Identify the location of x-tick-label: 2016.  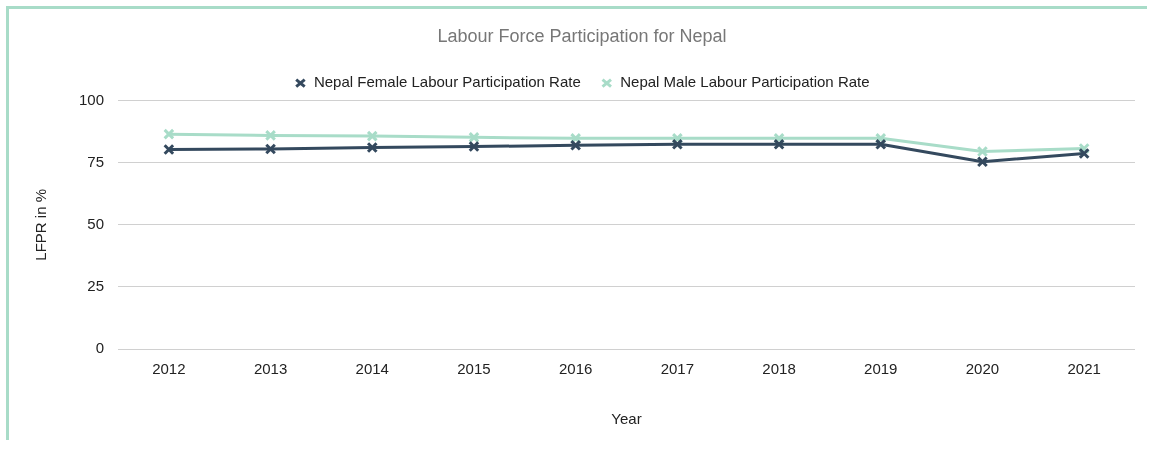
(575, 369).